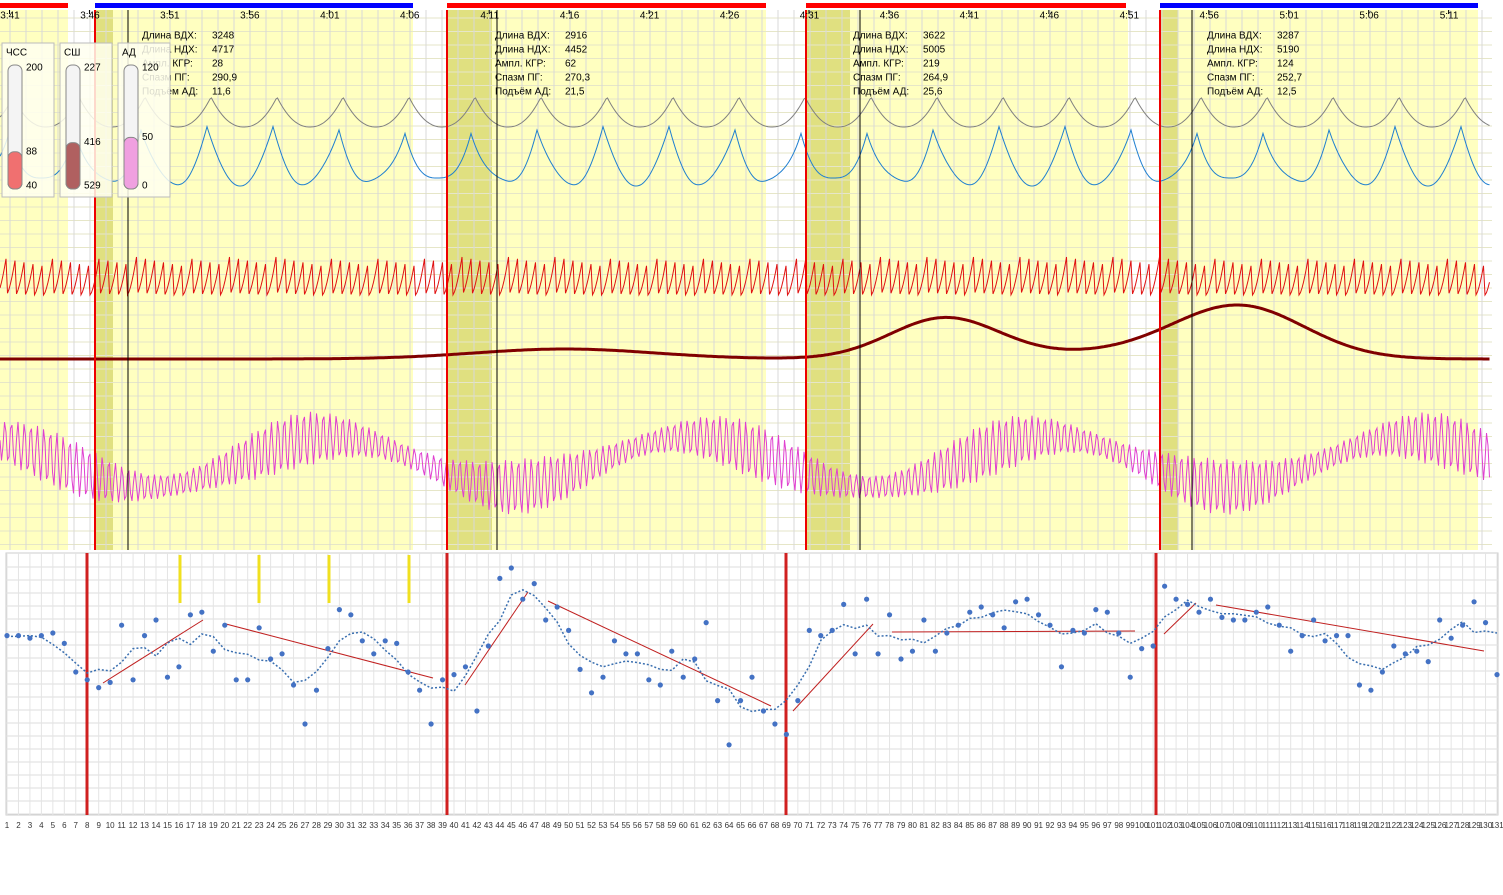  I want to click on x-tick-label: 118, so click(1348, 825).